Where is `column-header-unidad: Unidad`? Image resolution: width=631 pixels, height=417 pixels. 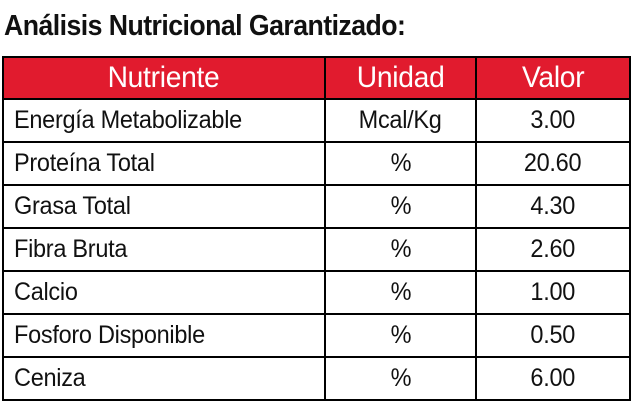 column-header-unidad: Unidad is located at coordinates (400, 78).